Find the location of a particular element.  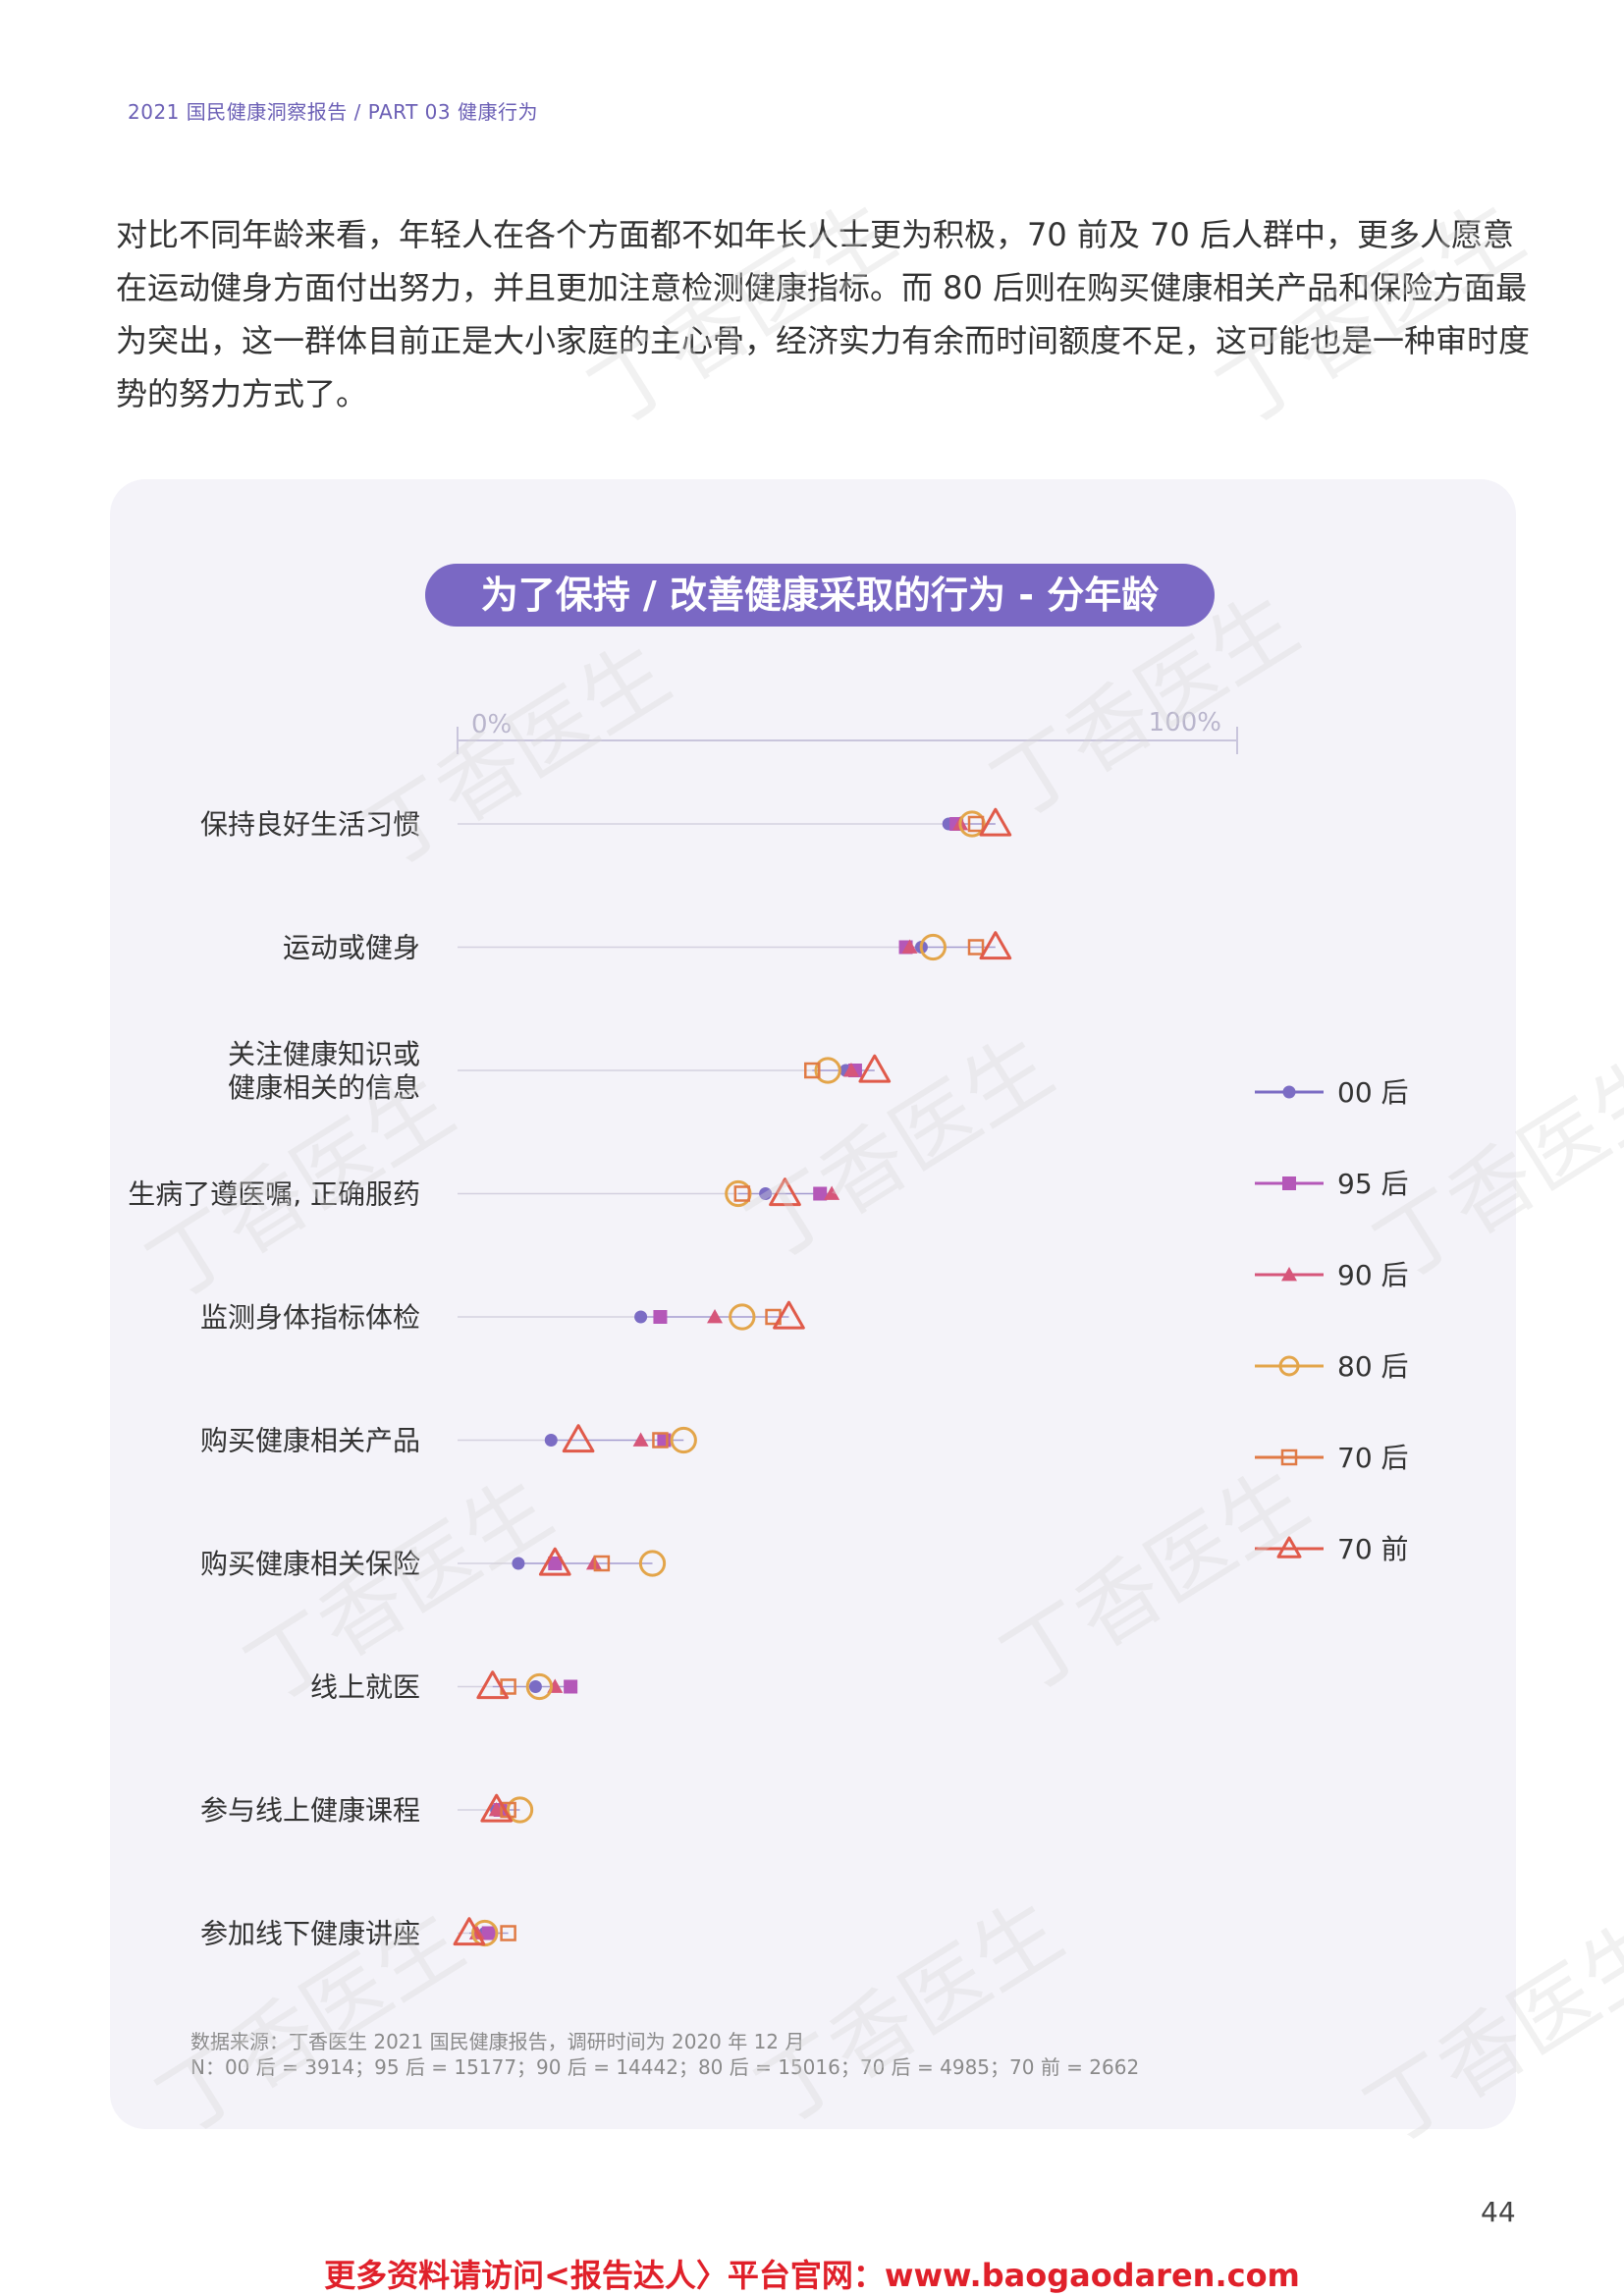

category-label: 购买健康相关产品 is located at coordinates (310, 1441).